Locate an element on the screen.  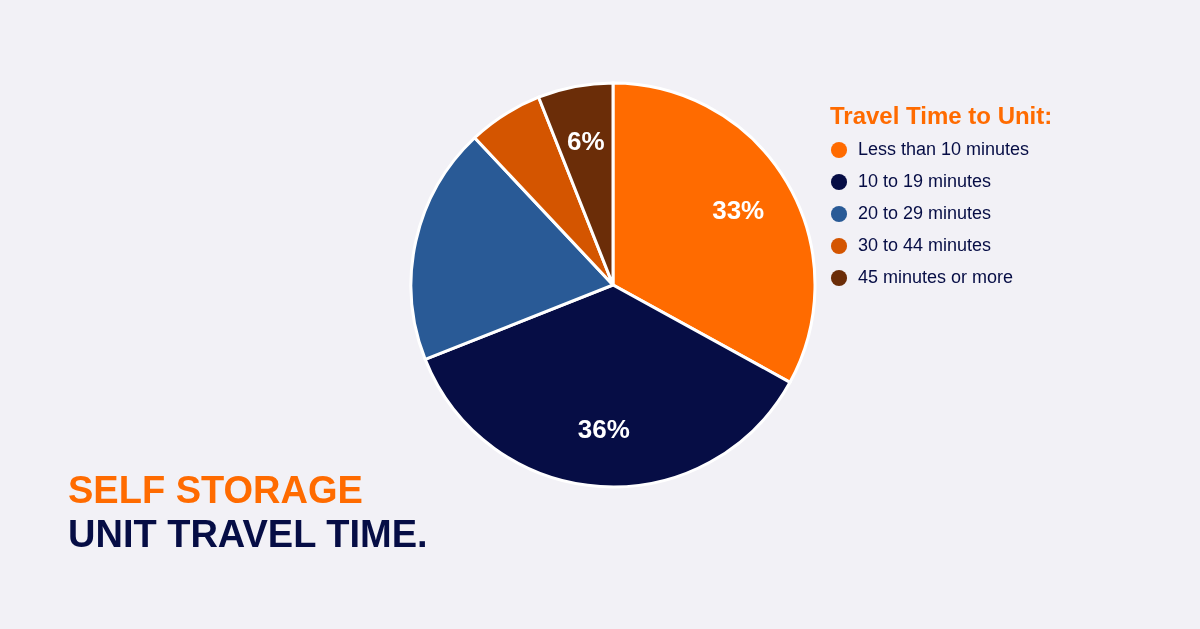
text: SELF STORAGE is located at coordinates (215, 490).